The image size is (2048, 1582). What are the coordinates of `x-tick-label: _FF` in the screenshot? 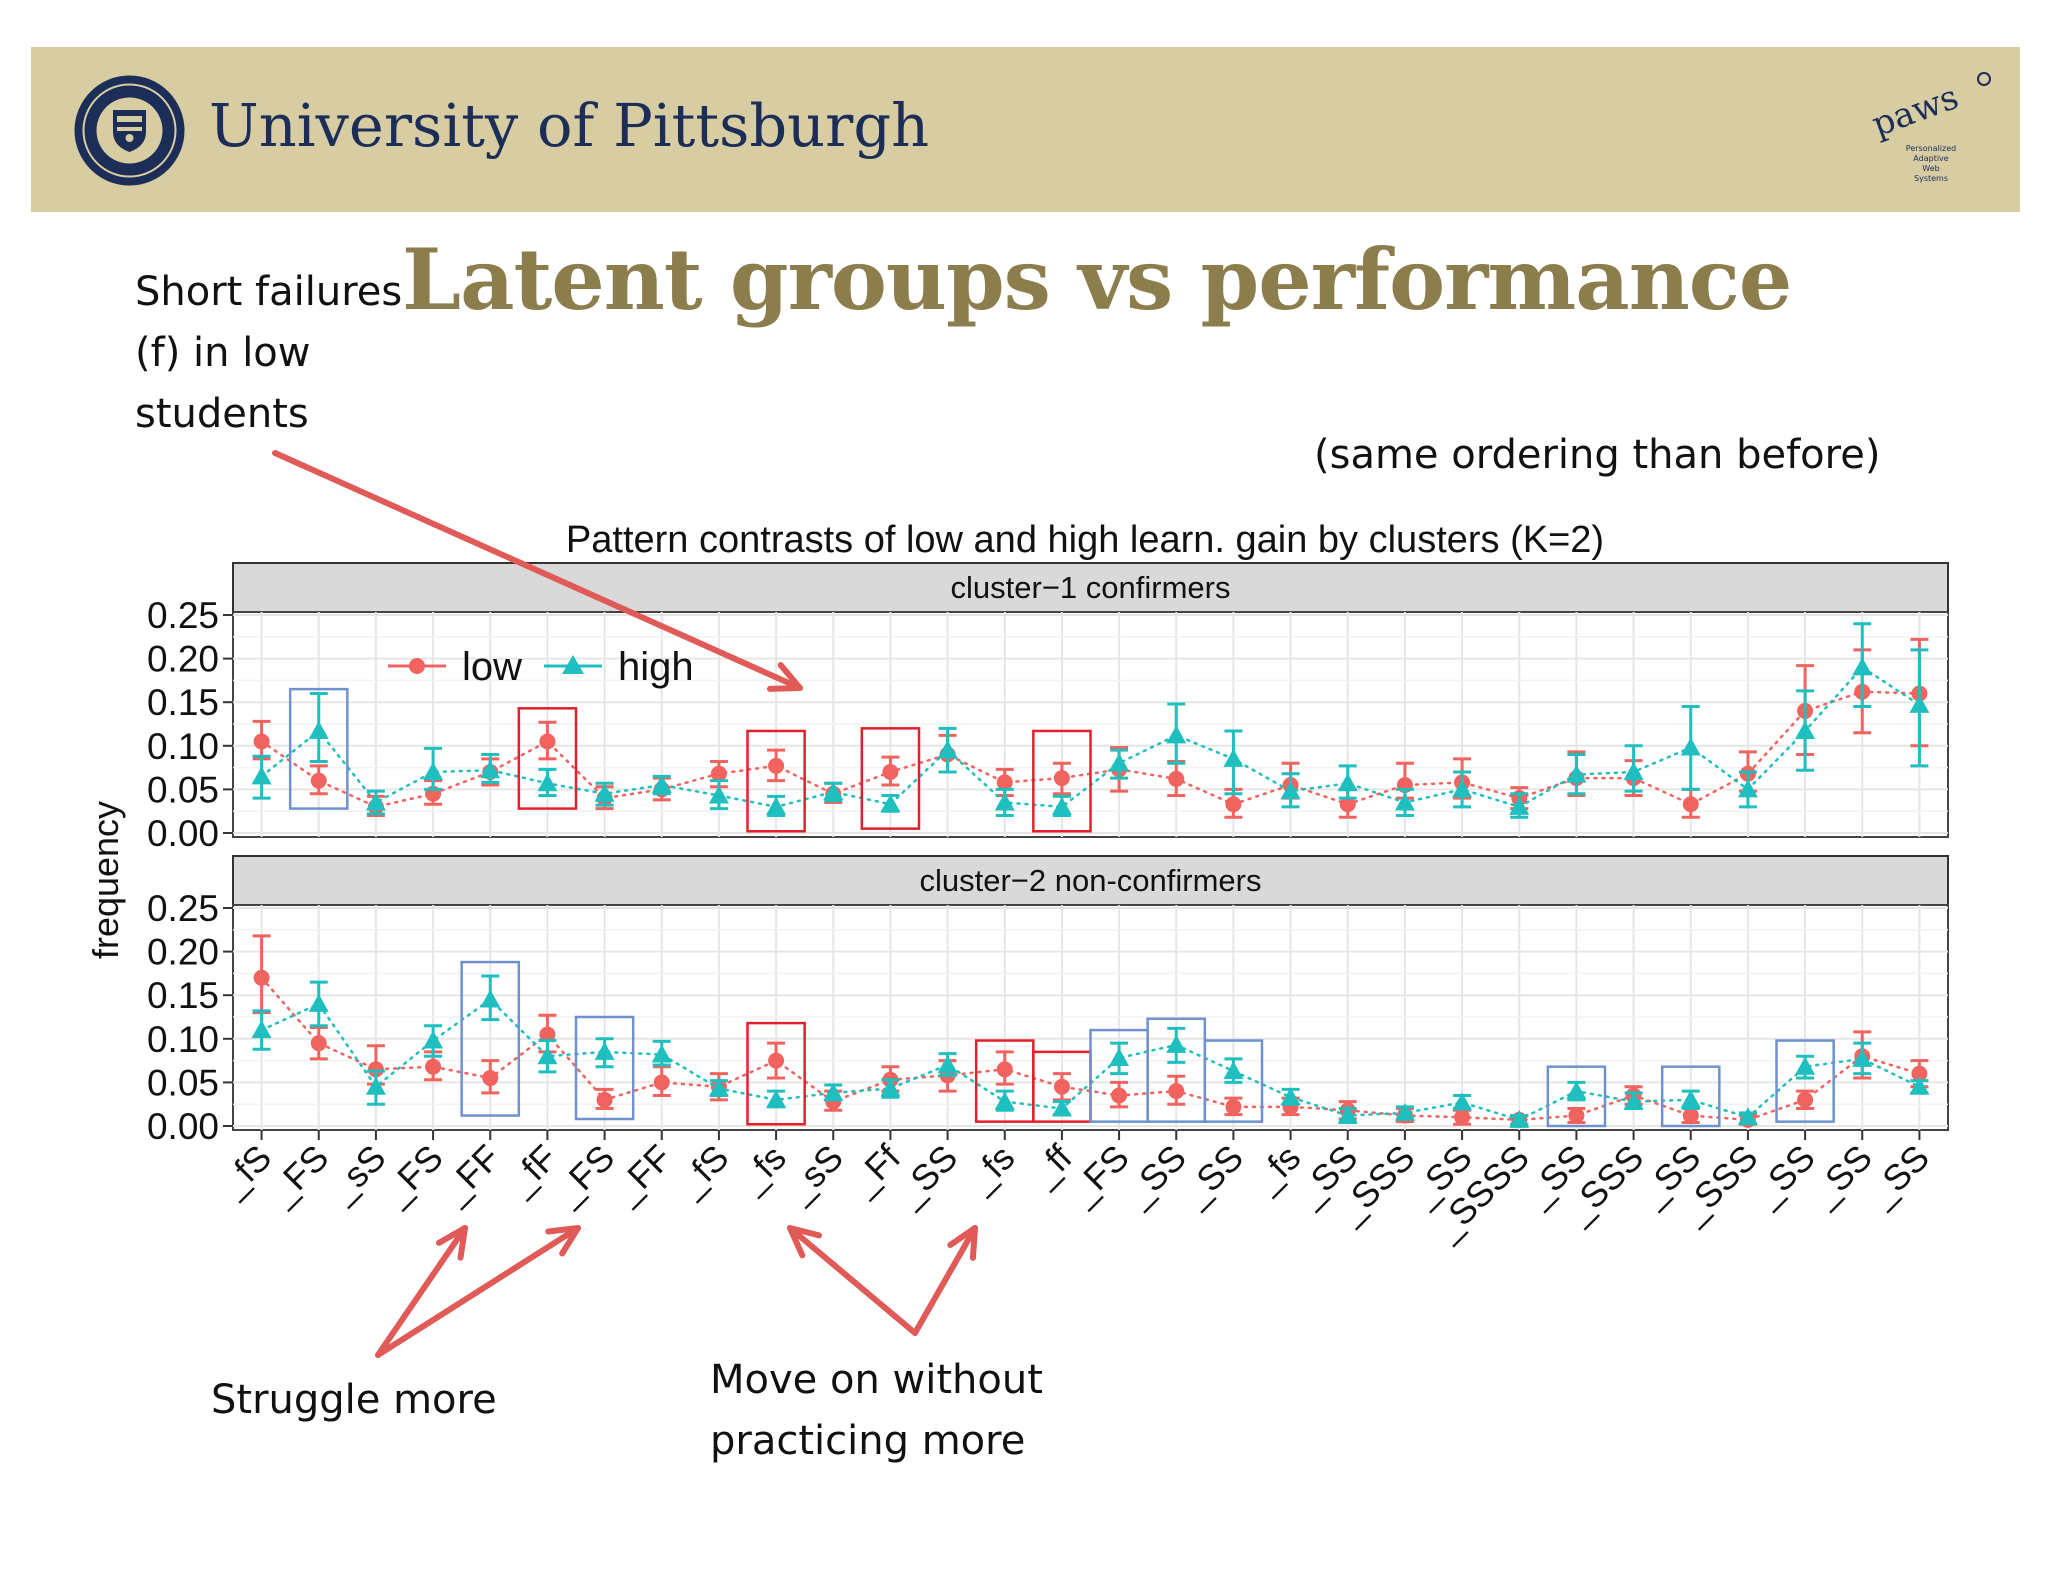 It's located at (641, 1174).